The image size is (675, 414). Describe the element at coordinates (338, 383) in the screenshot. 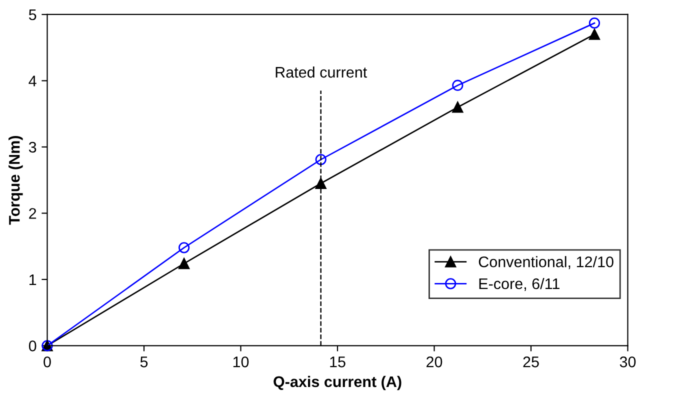

I see `x-axis-title: Q-axis current (A)` at that location.